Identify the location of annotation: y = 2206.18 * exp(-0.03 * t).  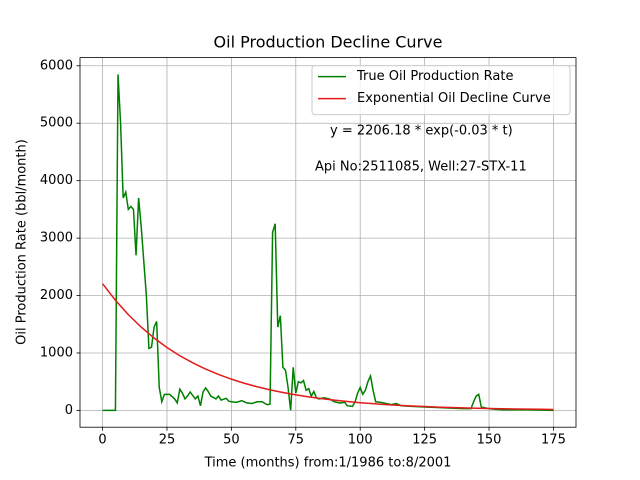
(421, 131).